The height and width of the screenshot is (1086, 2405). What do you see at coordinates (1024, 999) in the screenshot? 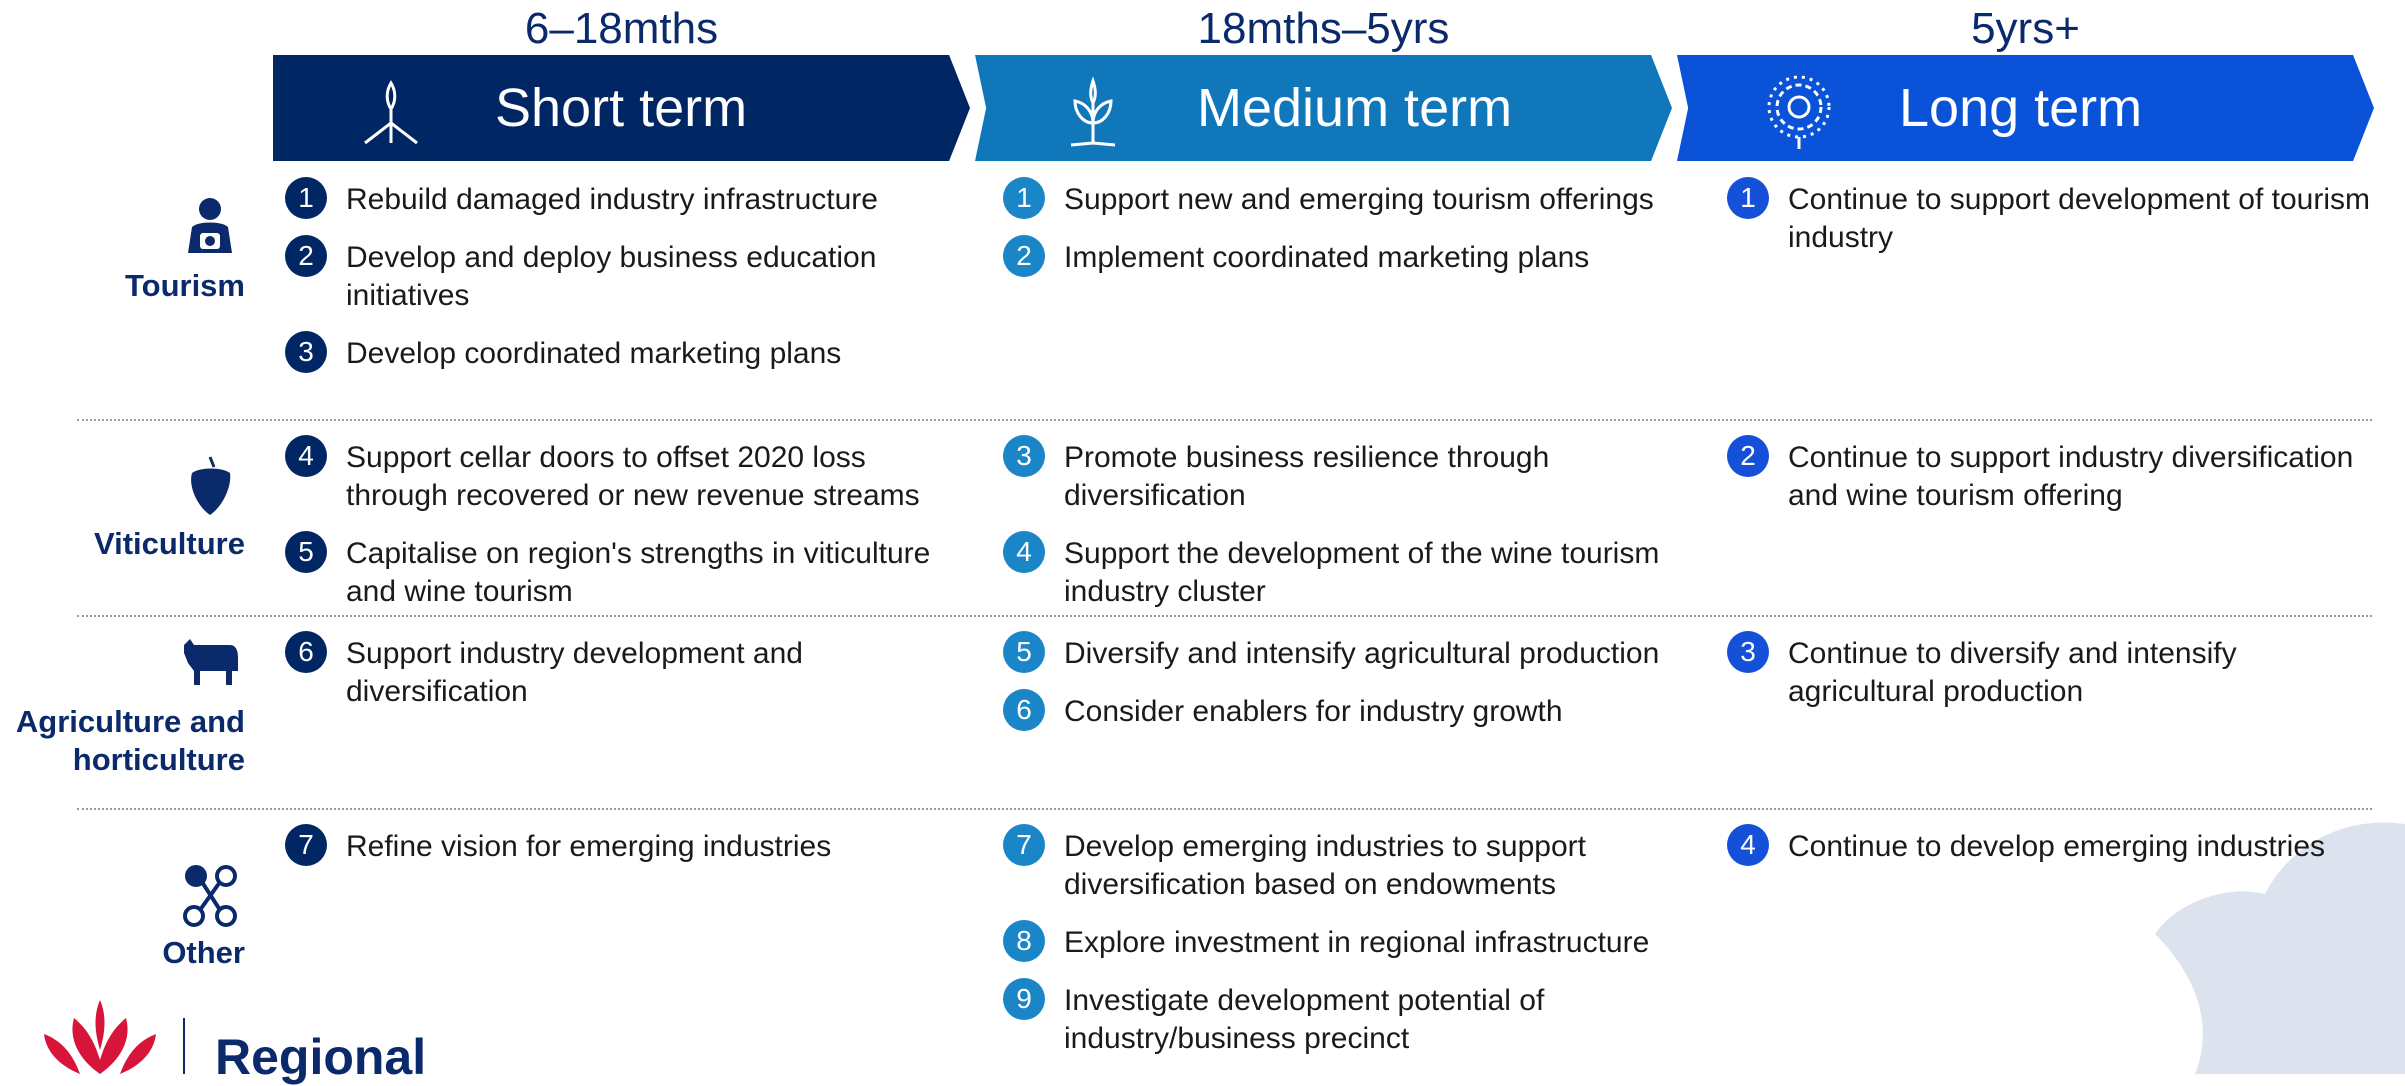
I see `item-number: 9` at bounding box center [1024, 999].